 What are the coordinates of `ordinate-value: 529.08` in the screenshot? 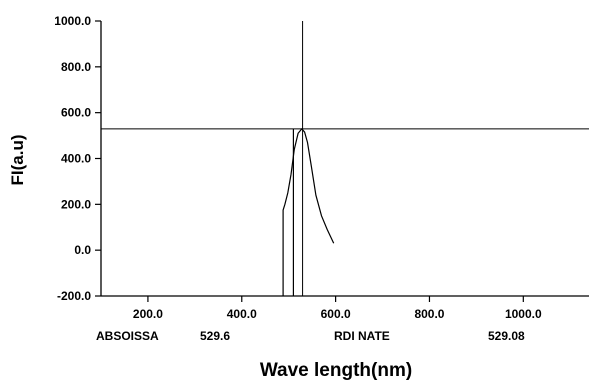 It's located at (506, 336).